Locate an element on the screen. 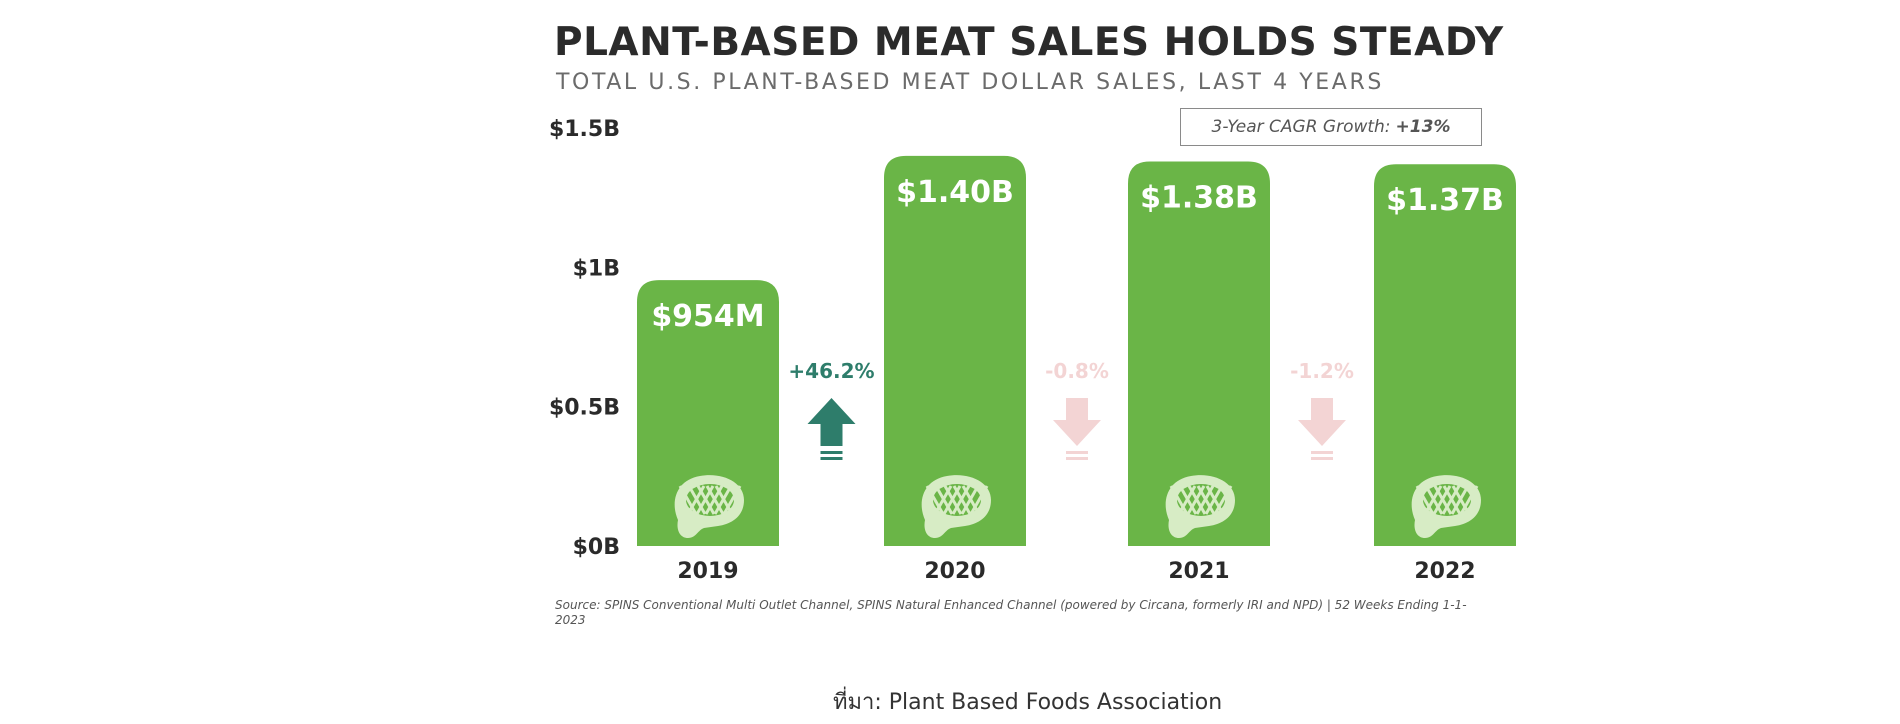 The width and height of the screenshot is (1900, 724). y-tick-label: $1.5B is located at coordinates (584, 129).